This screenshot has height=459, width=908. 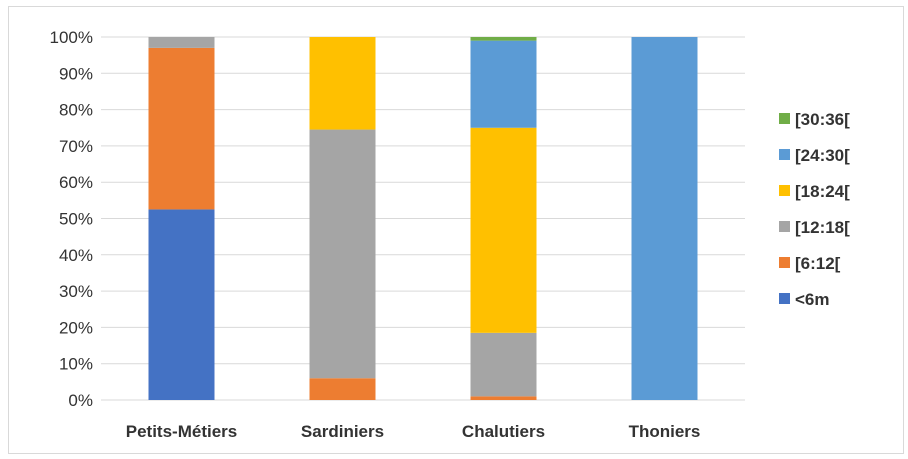 I want to click on y-tick-label: 80%, so click(x=76, y=110).